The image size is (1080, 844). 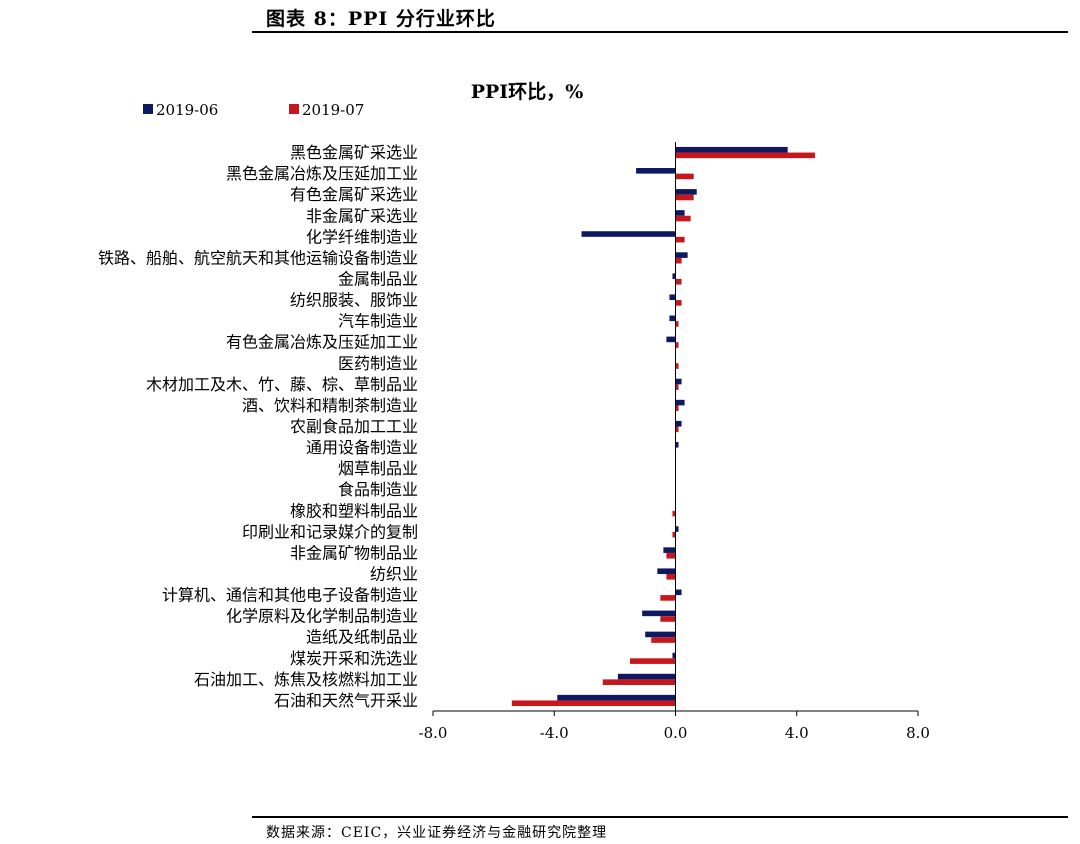 What do you see at coordinates (354, 658) in the screenshot?
I see `category-label: 煤炭开采和洗选业` at bounding box center [354, 658].